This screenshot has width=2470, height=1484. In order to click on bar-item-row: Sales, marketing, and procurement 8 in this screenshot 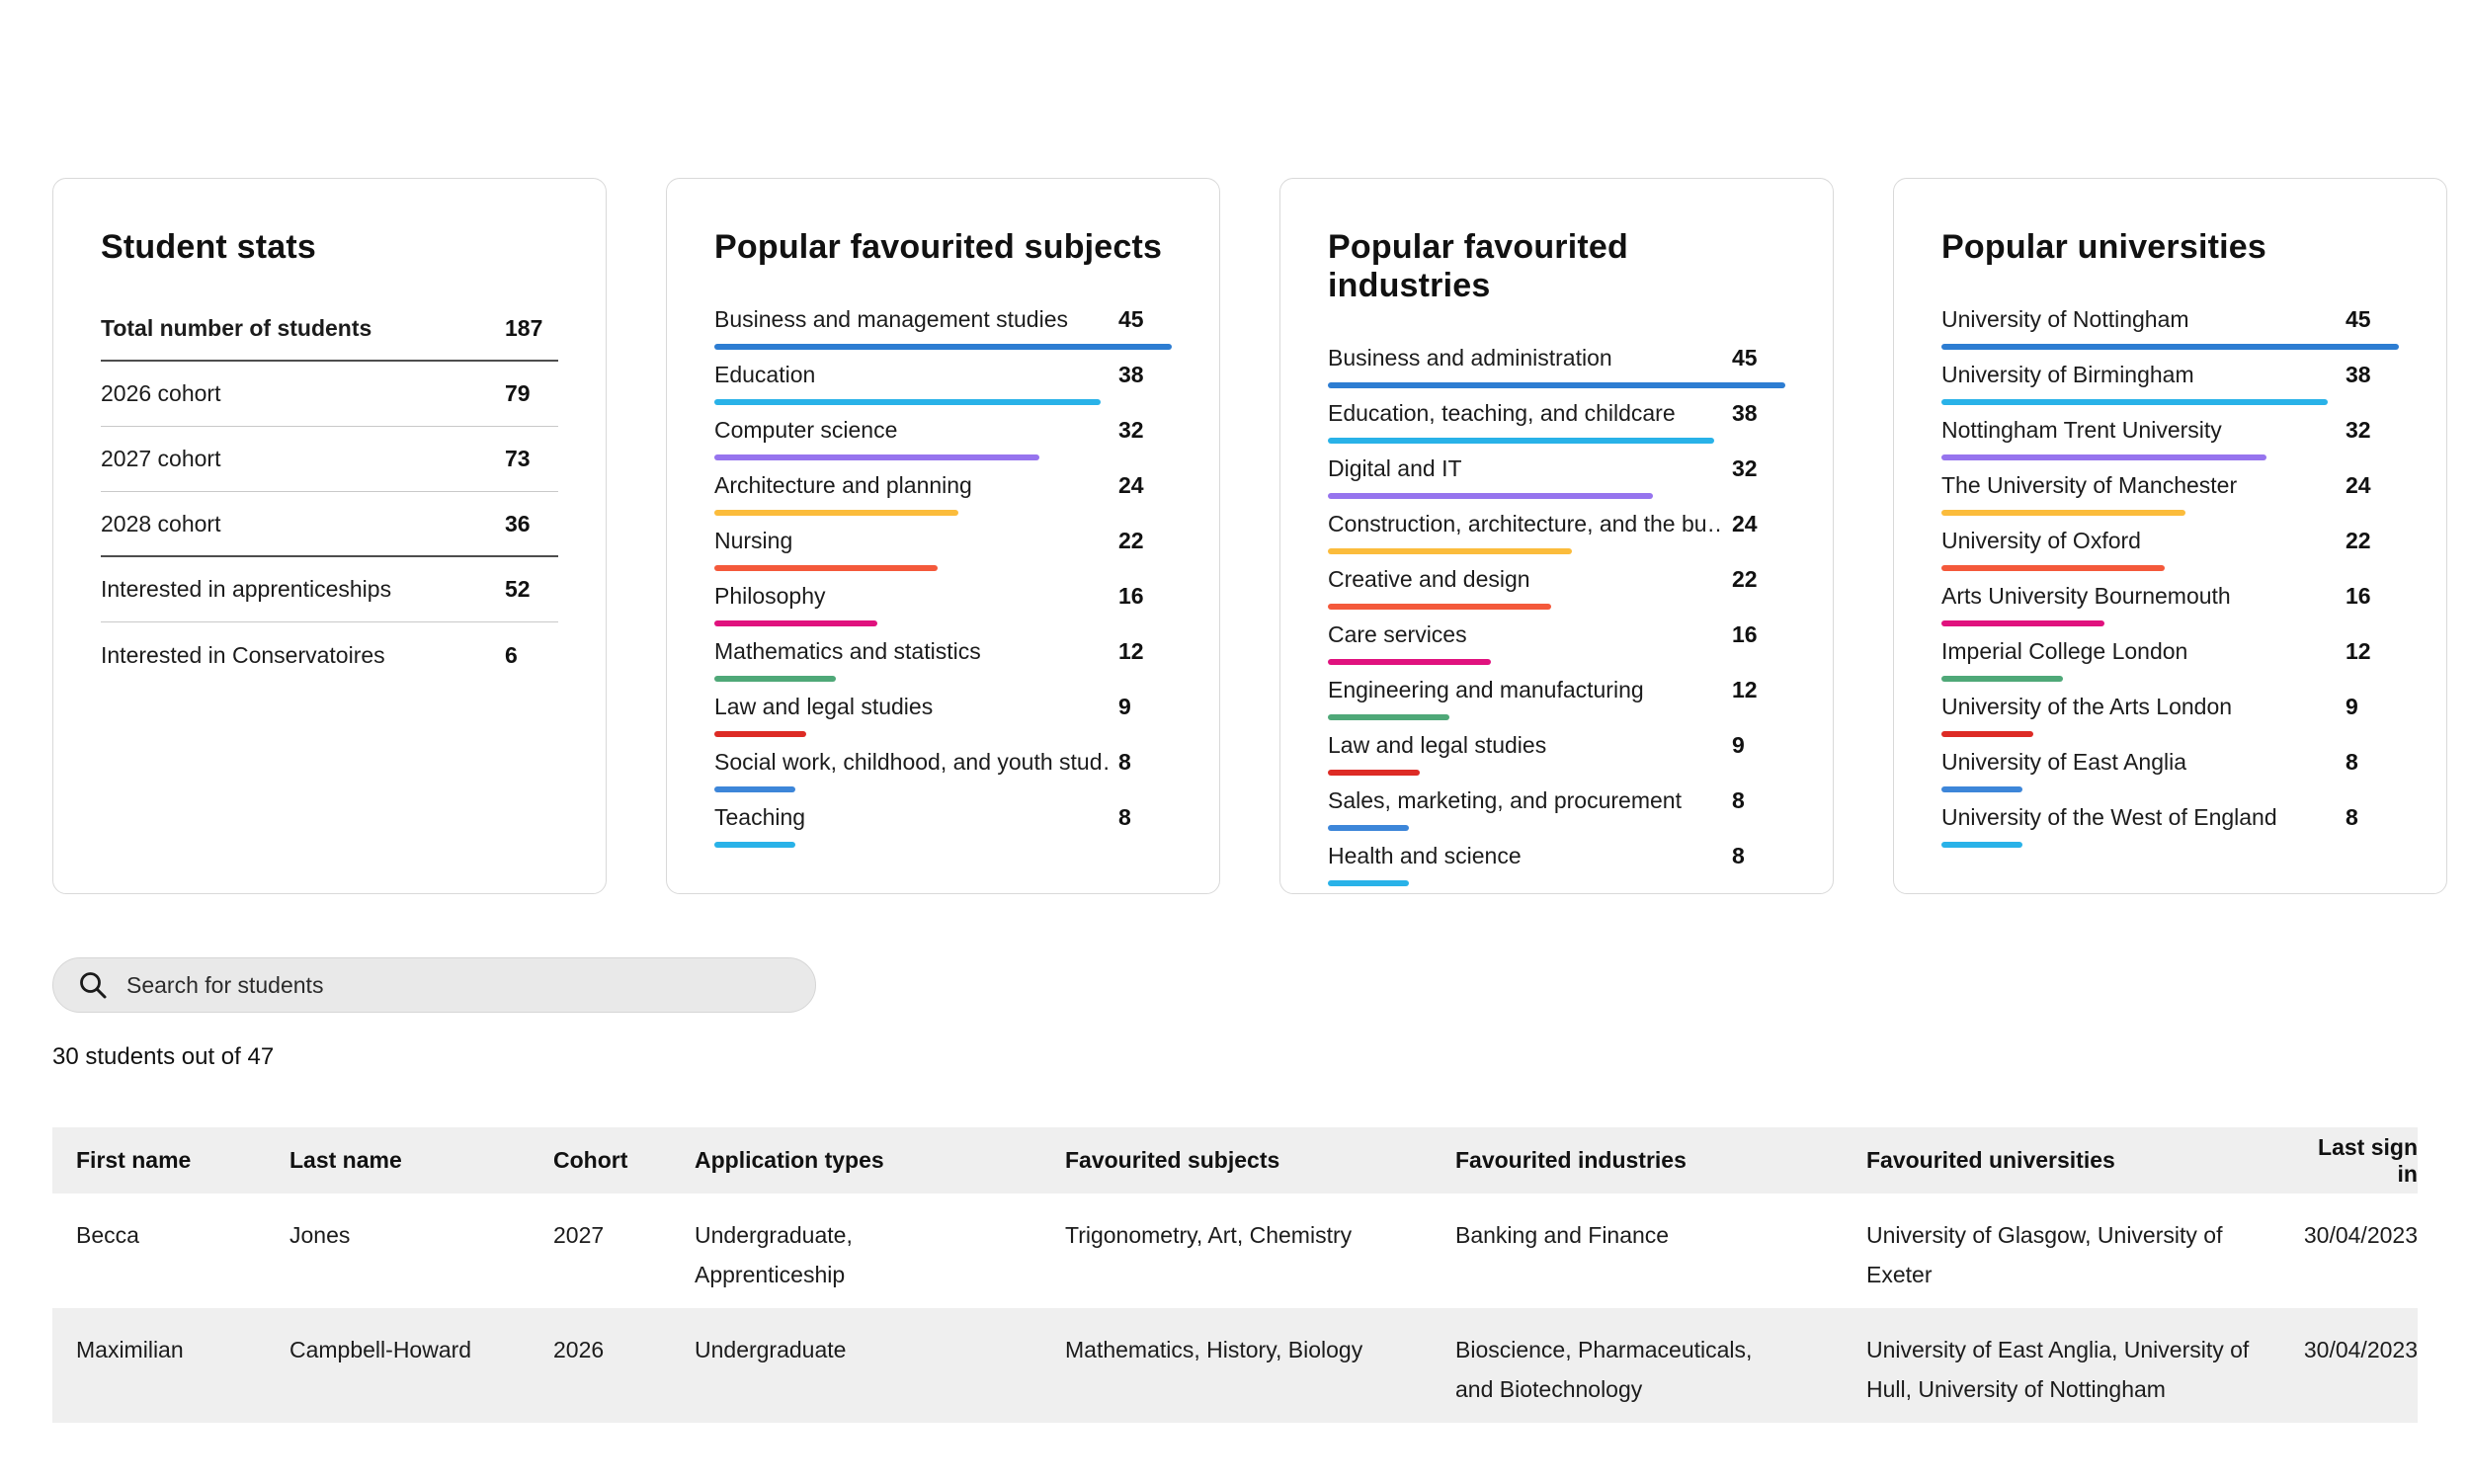, I will do `click(1556, 800)`.